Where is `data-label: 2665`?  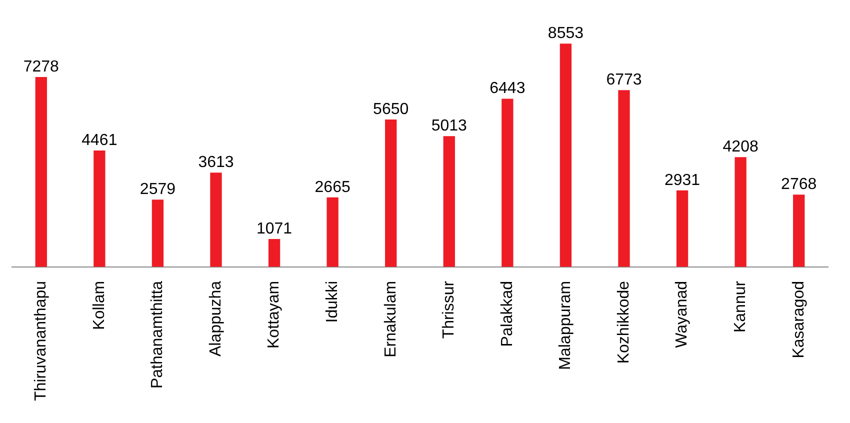 data-label: 2665 is located at coordinates (332, 187).